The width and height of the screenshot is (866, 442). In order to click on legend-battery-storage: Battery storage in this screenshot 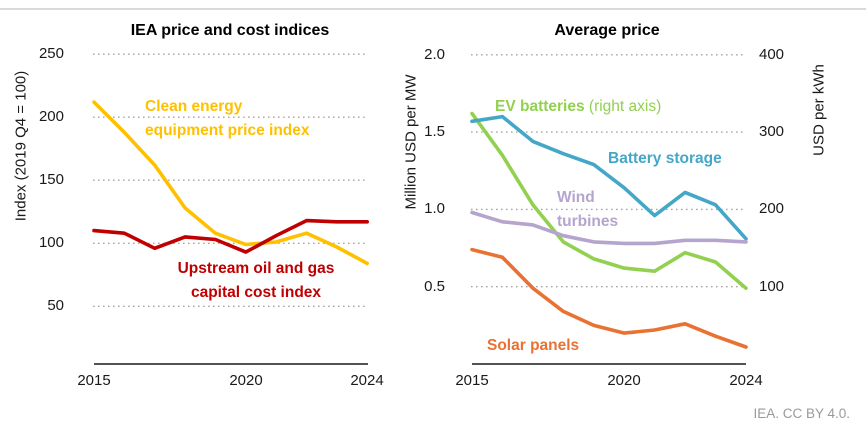, I will do `click(665, 158)`.